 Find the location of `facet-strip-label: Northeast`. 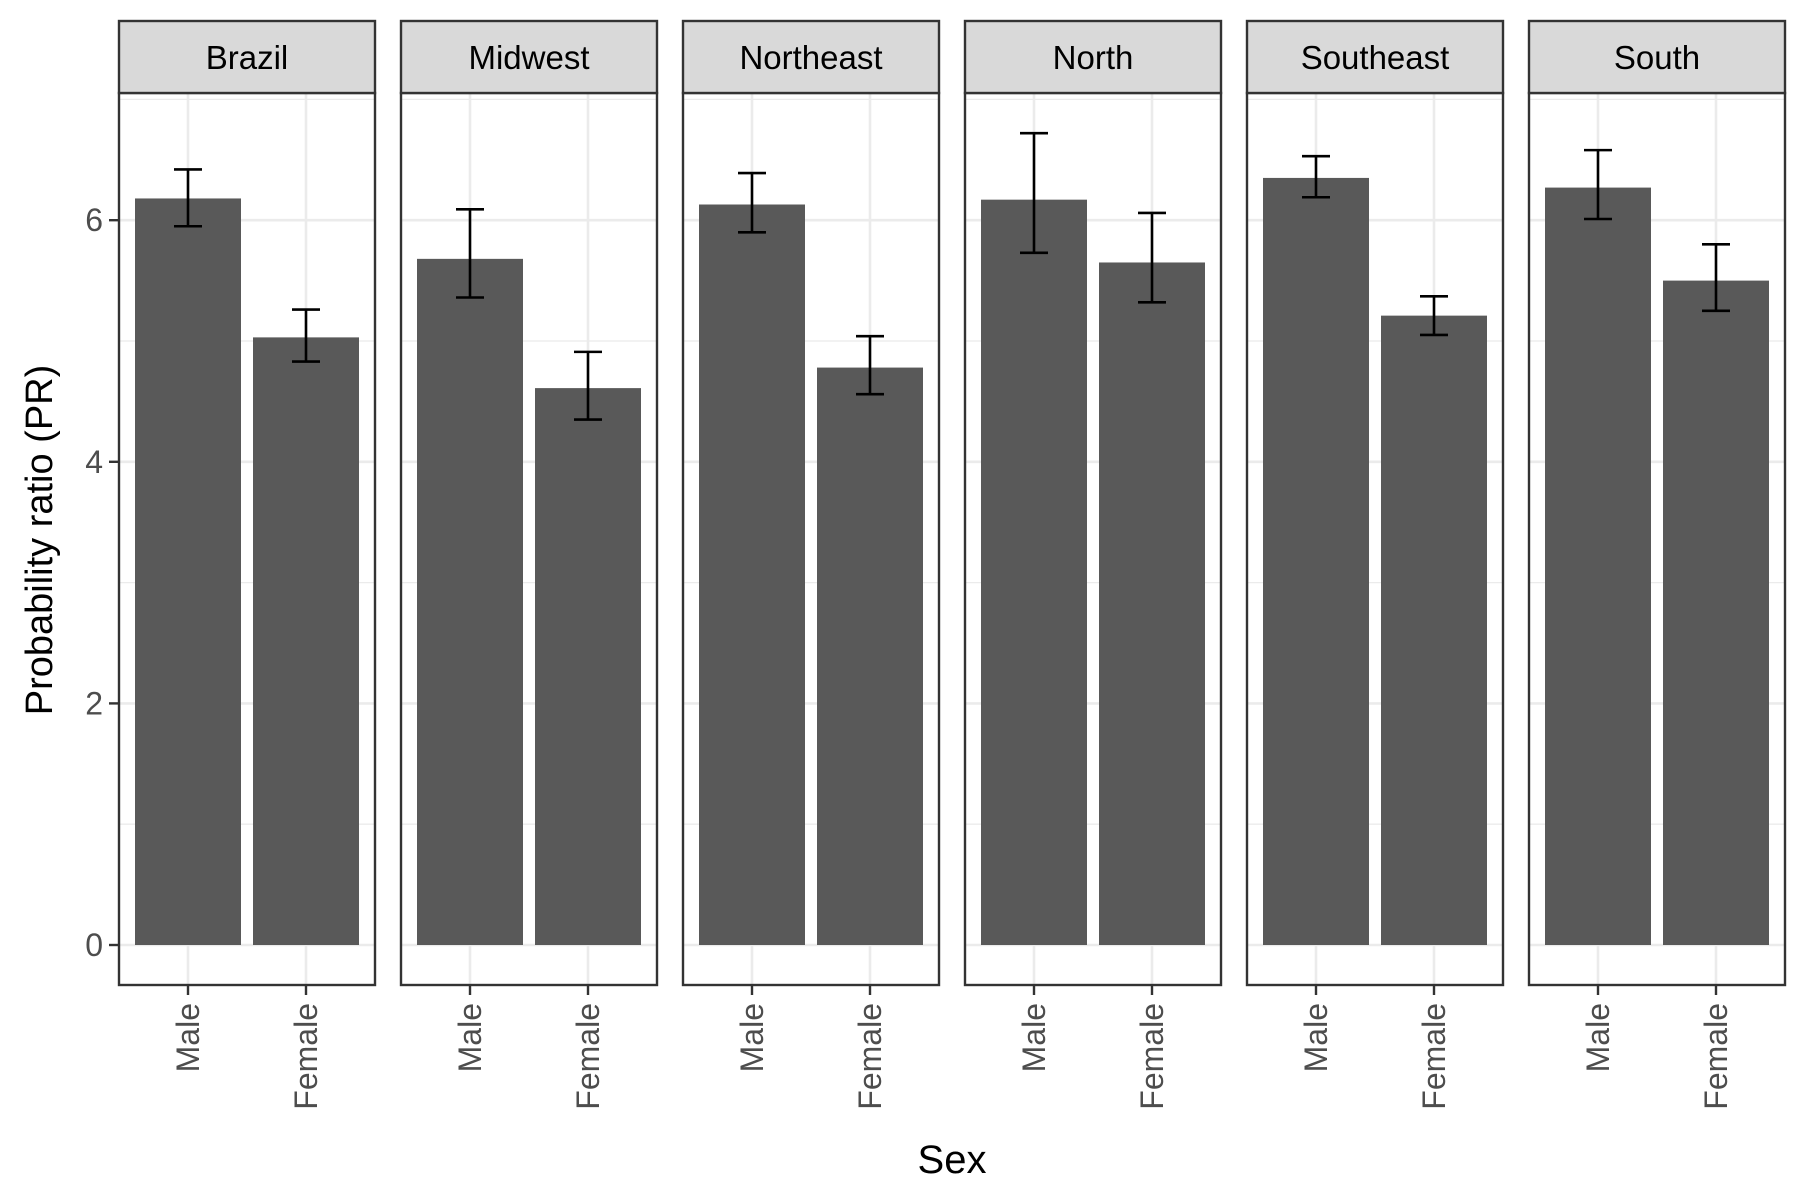

facet-strip-label: Northeast is located at coordinates (810, 57).